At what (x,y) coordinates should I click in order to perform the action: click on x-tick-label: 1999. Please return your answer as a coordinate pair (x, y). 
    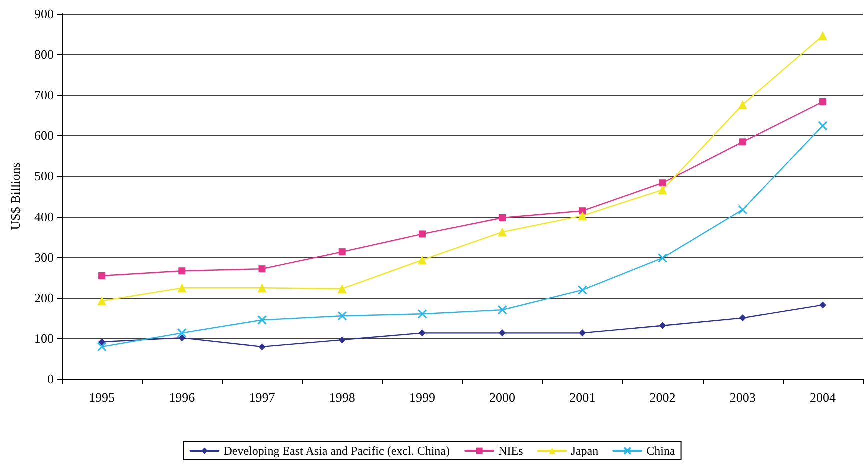
    Looking at the image, I should click on (422, 397).